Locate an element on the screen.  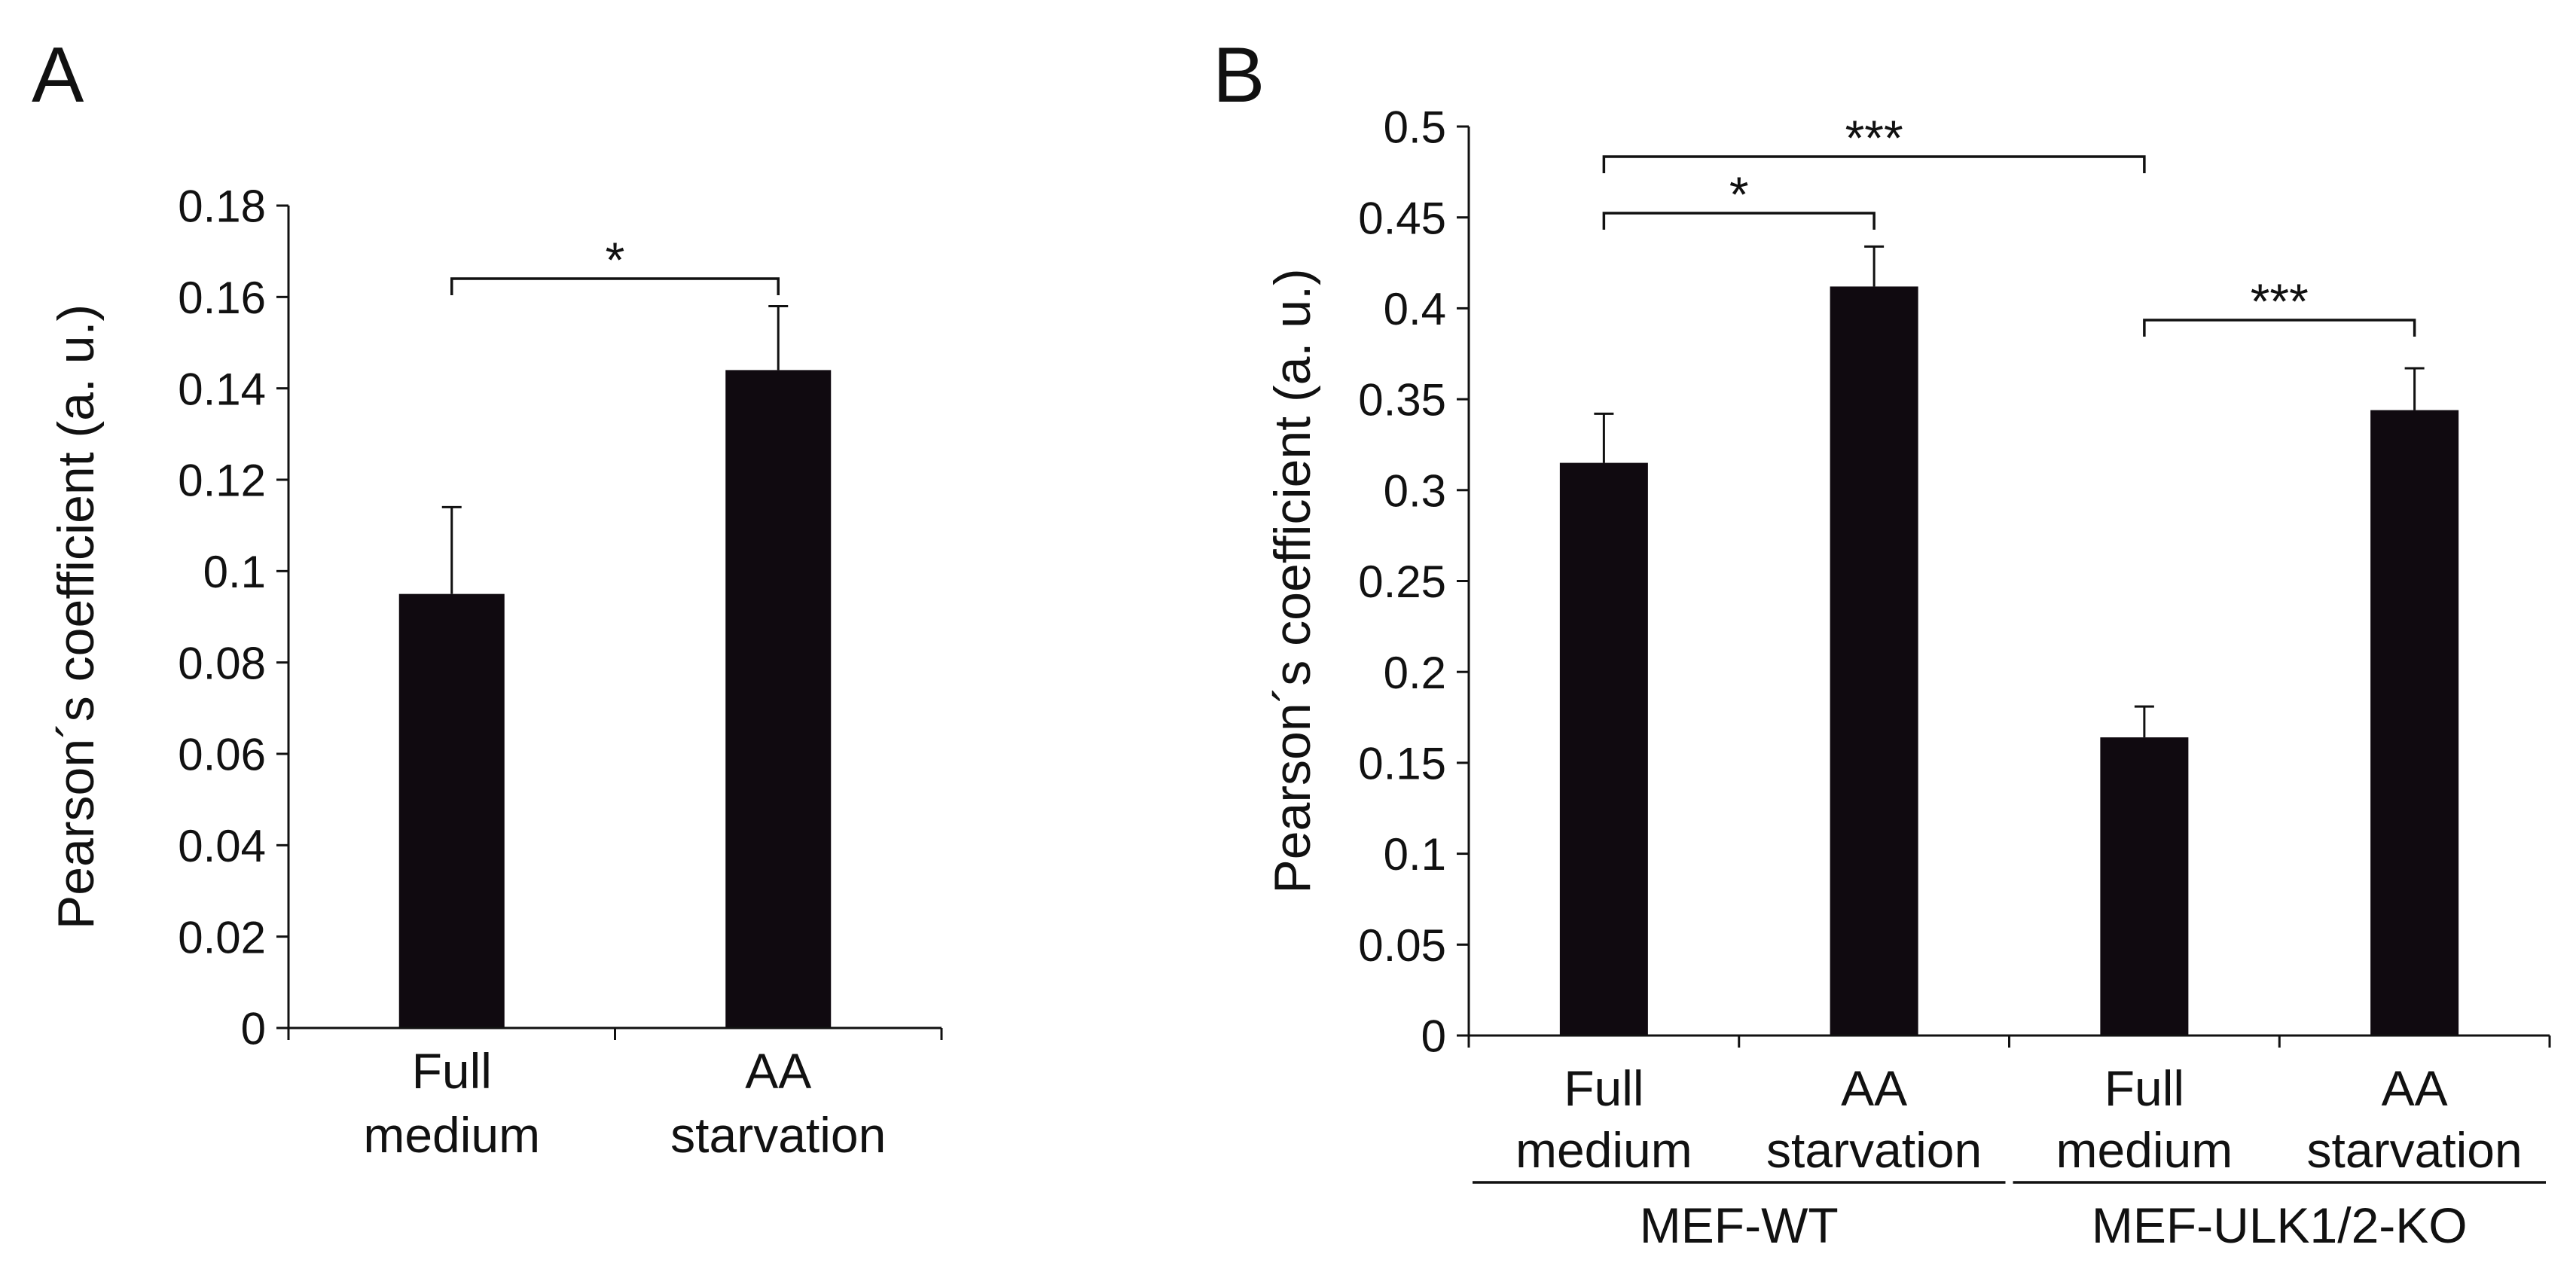
panel-a-significance: * is located at coordinates (615, 263).